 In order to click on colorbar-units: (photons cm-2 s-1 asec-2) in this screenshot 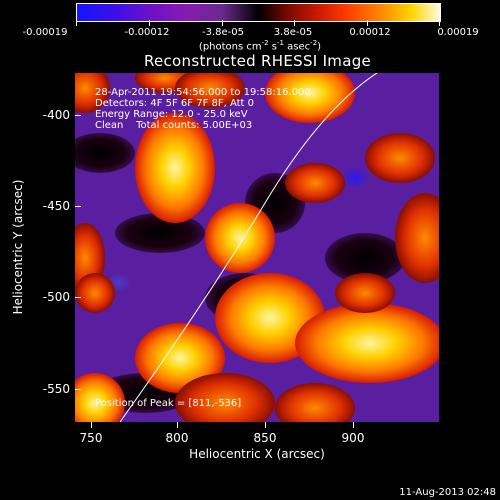, I will do `click(260, 46)`.